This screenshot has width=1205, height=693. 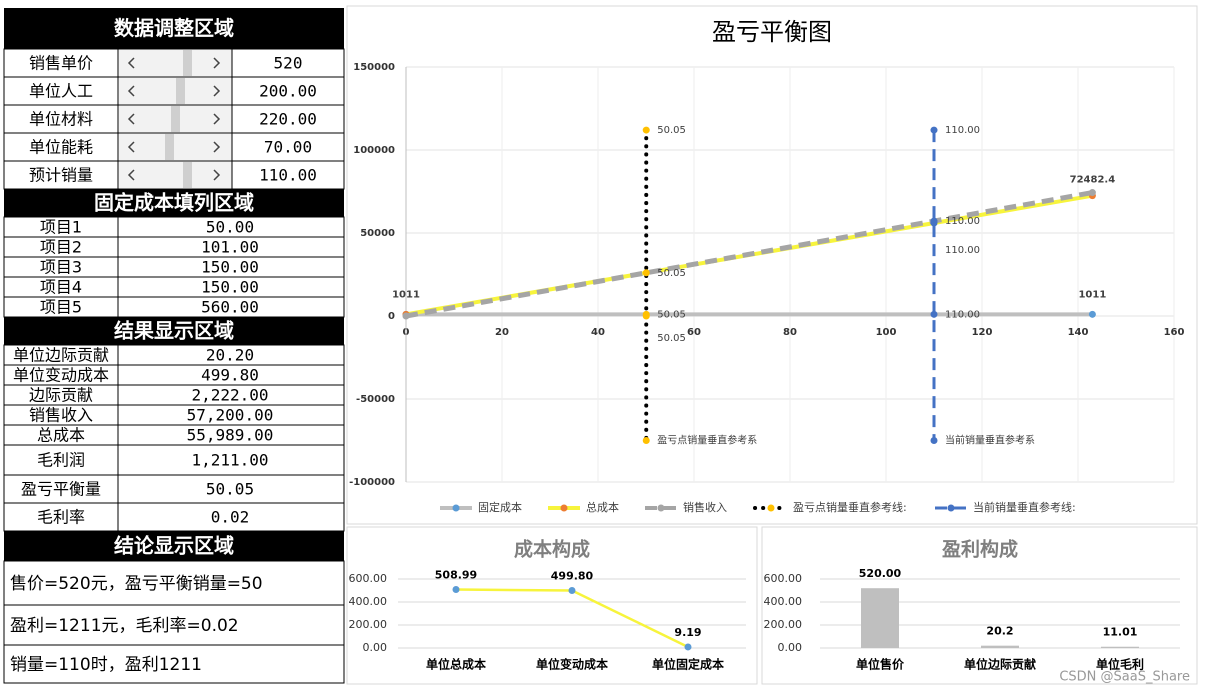 I want to click on legend-label: 销售收入, so click(x=705, y=507).